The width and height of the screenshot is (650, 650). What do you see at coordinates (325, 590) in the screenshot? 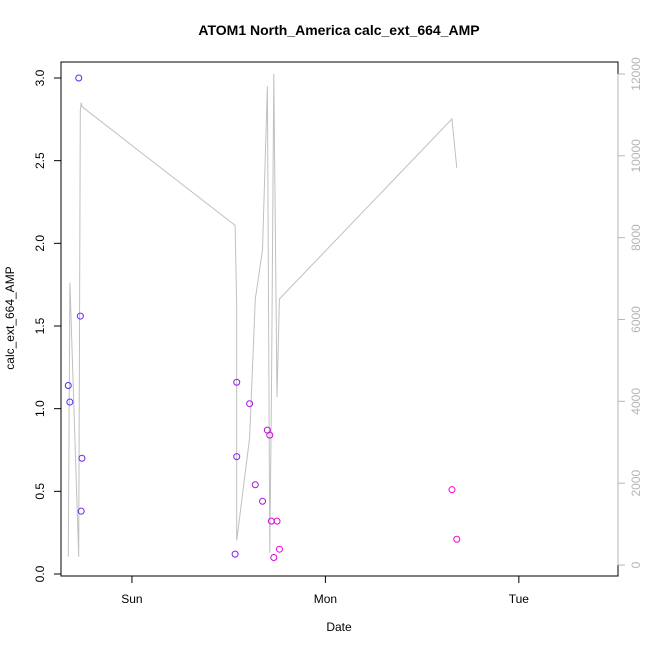
I see `x-axis: Sun Mon Tue` at bounding box center [325, 590].